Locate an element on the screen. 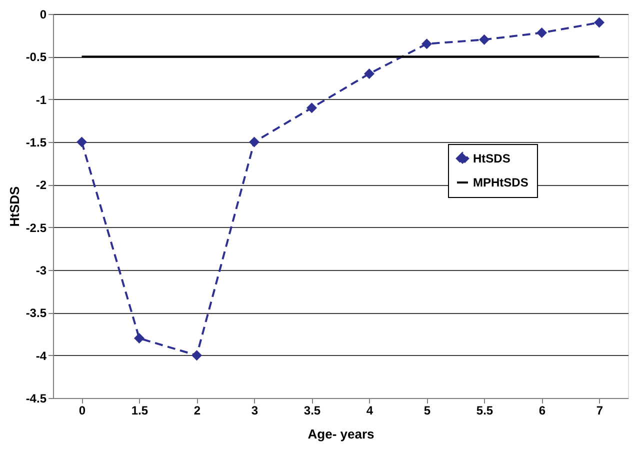 This screenshot has height=449, width=634. y-tick-label: -4.5 is located at coordinates (36, 399).